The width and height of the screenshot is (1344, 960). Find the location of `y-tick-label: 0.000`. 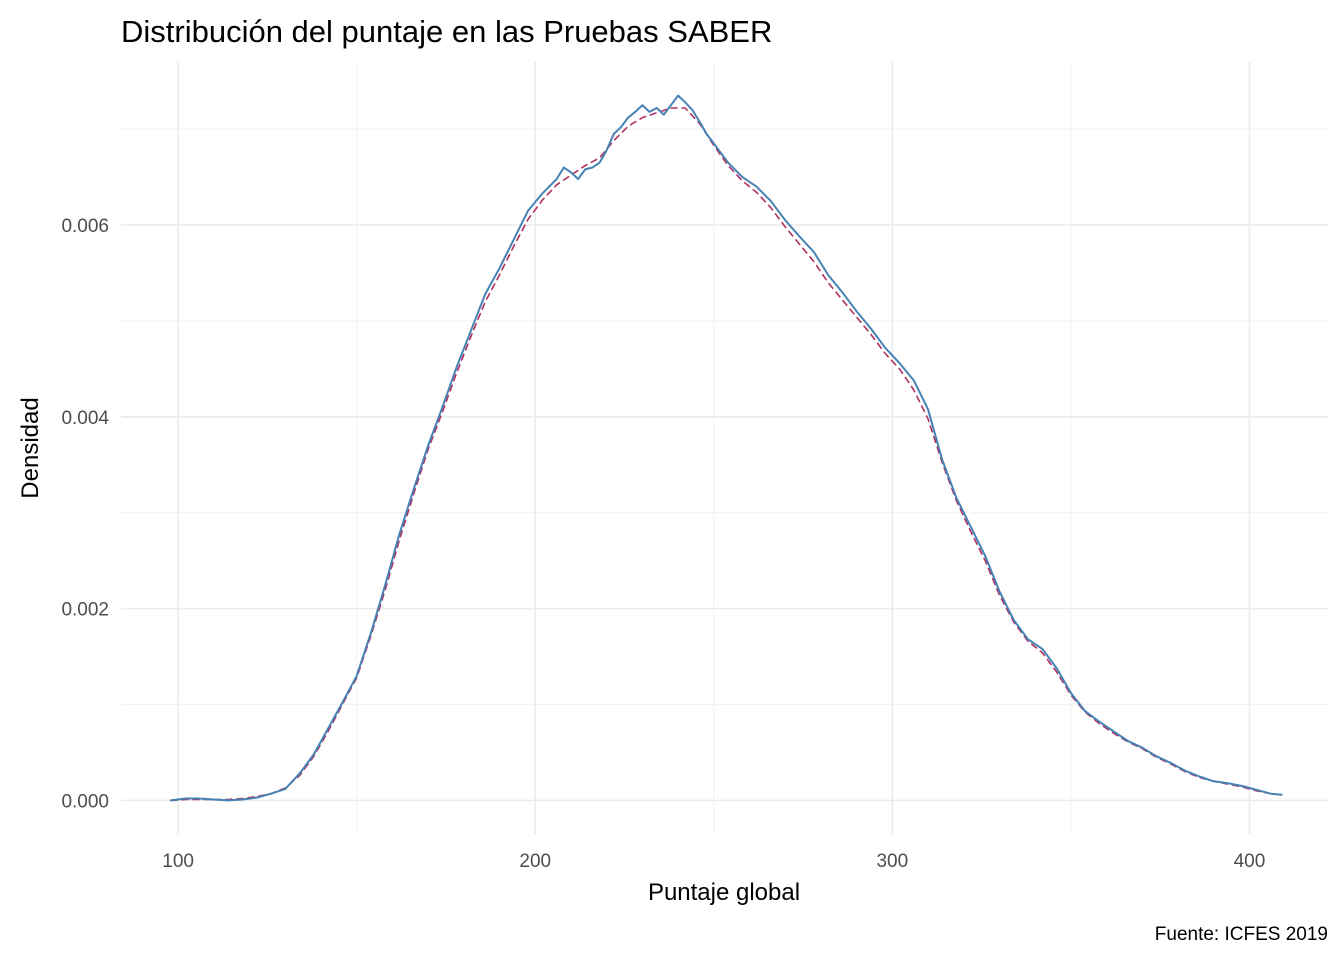

y-tick-label: 0.000 is located at coordinates (85, 801).